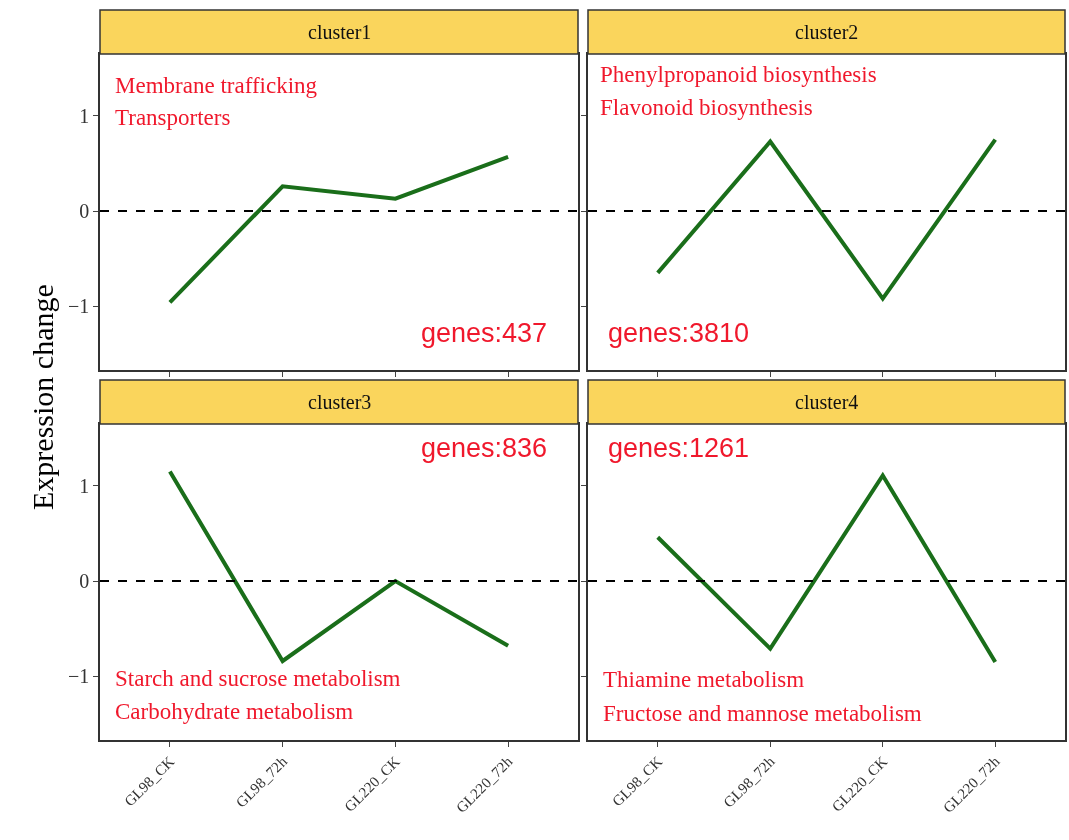 Image resolution: width=1069 pixels, height=840 pixels. I want to click on annotation: genes:1261, so click(679, 448).